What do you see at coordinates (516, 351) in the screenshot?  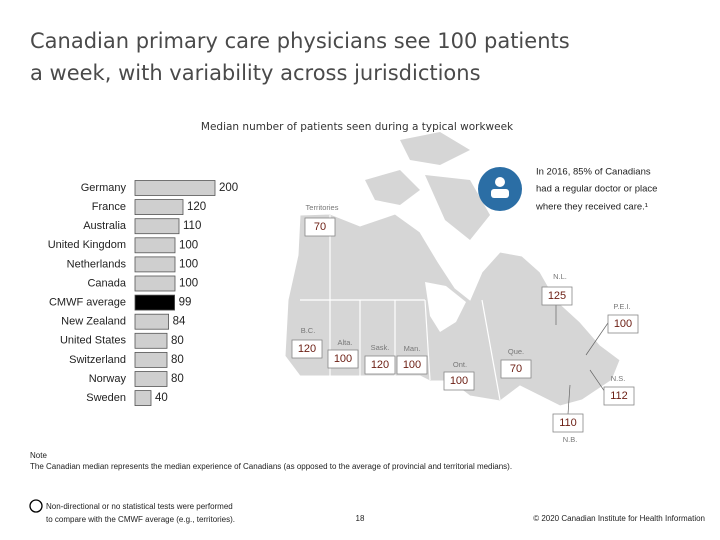 I see `region-label: Que.` at bounding box center [516, 351].